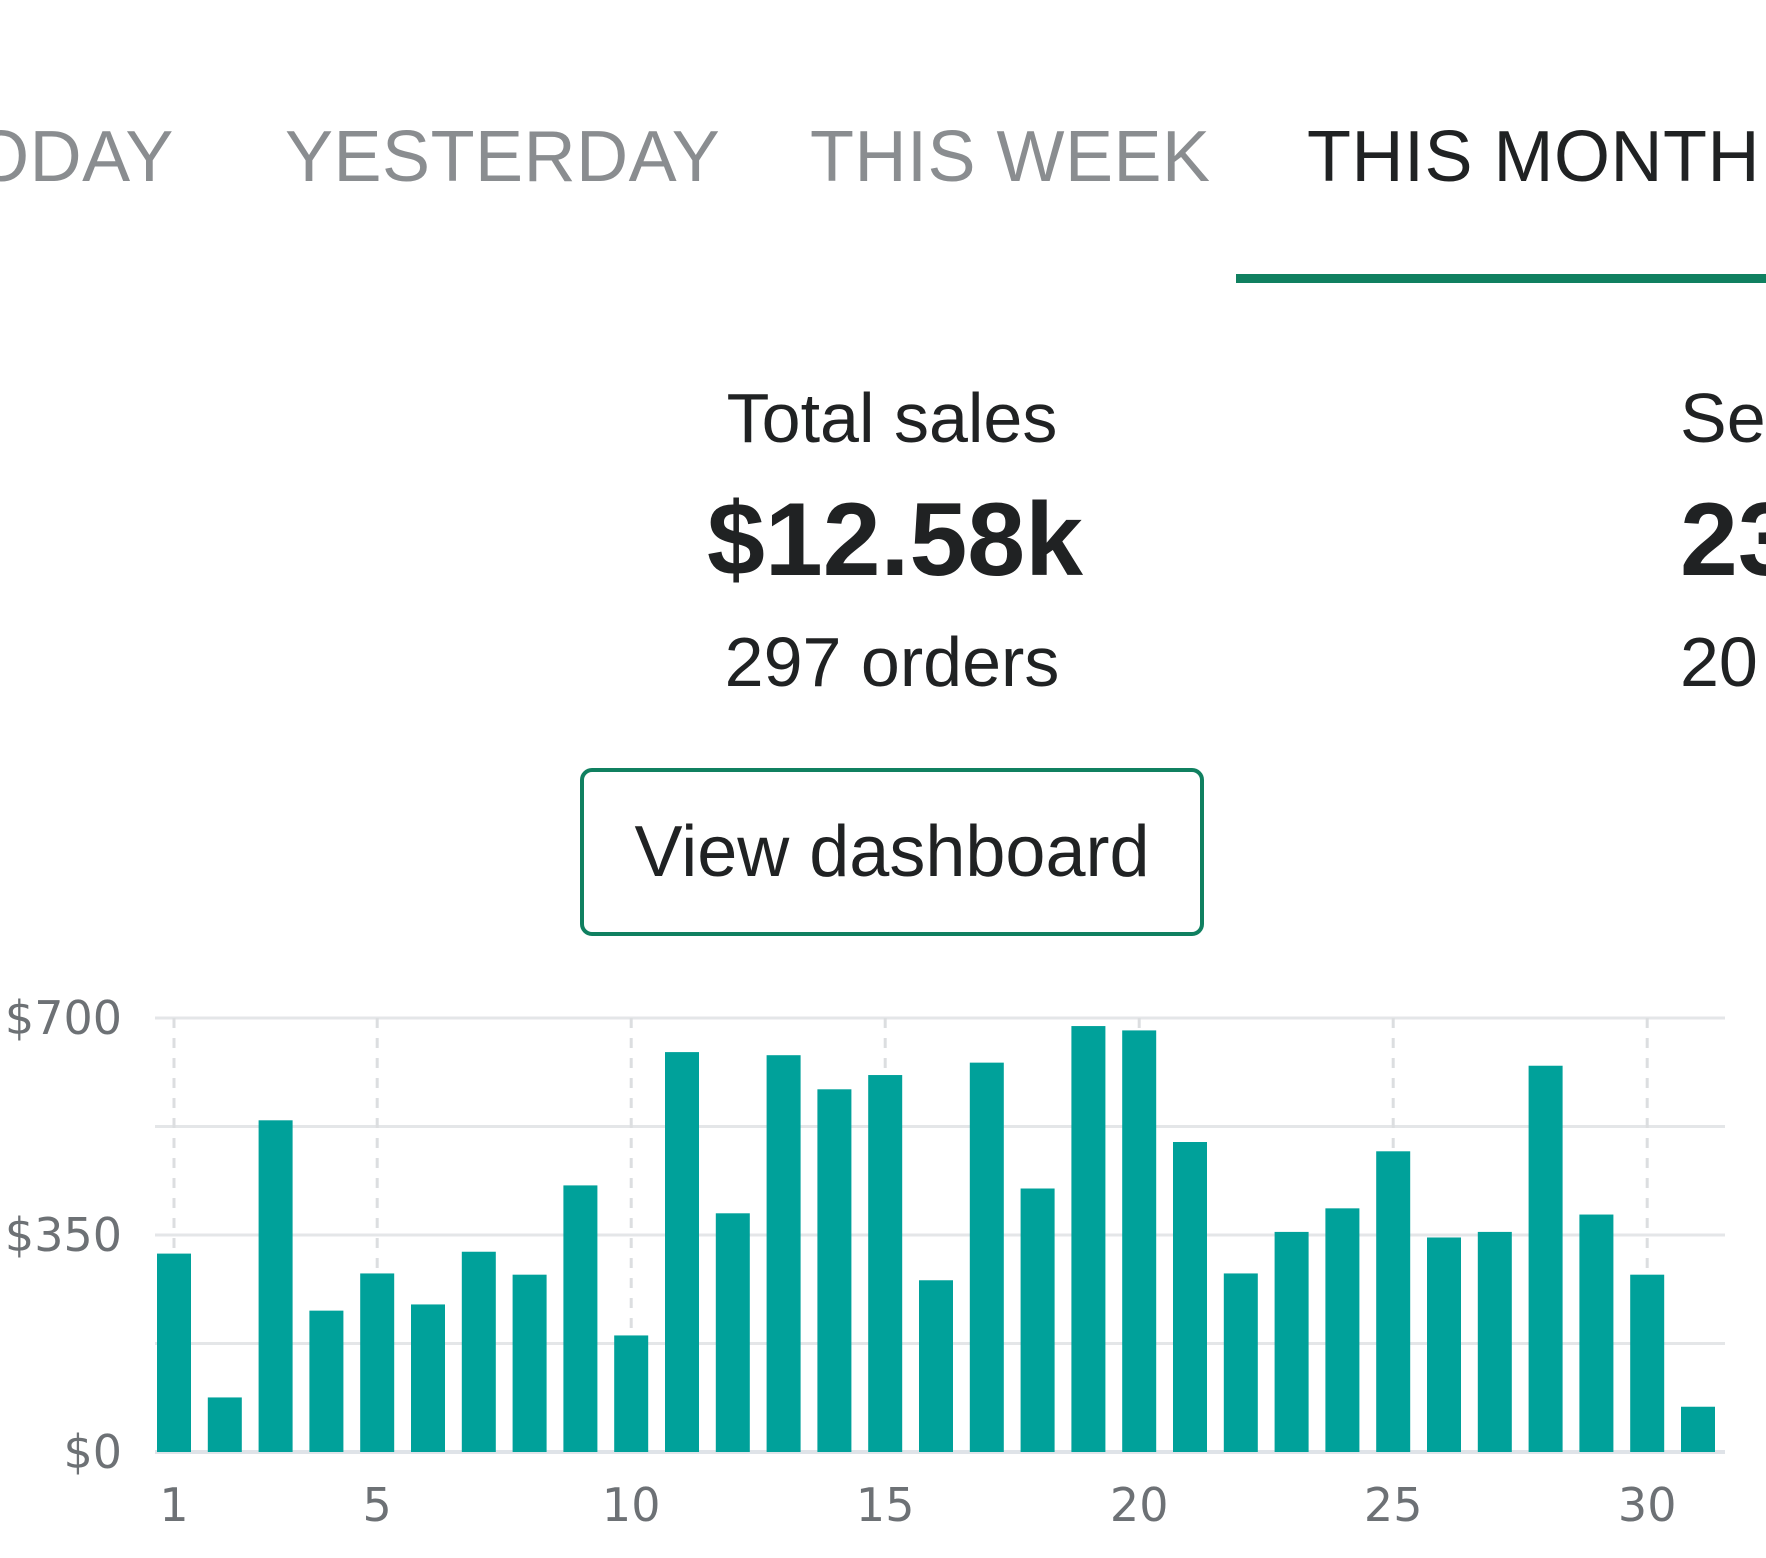 The height and width of the screenshot is (1558, 1766). I want to click on total-sales-value: $12.58k, so click(895, 540).